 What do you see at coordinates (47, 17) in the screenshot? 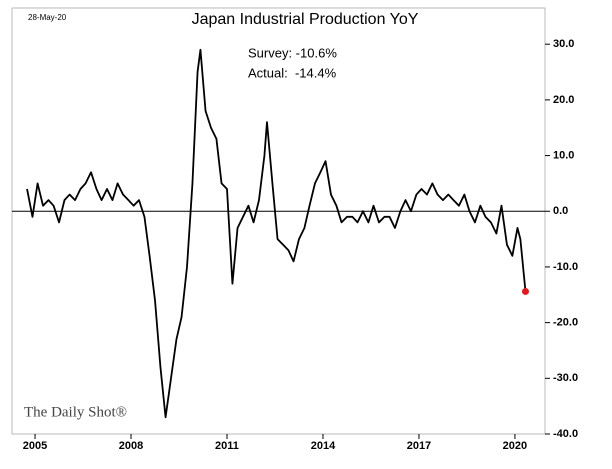
I see `date-note: 28-May-20` at bounding box center [47, 17].